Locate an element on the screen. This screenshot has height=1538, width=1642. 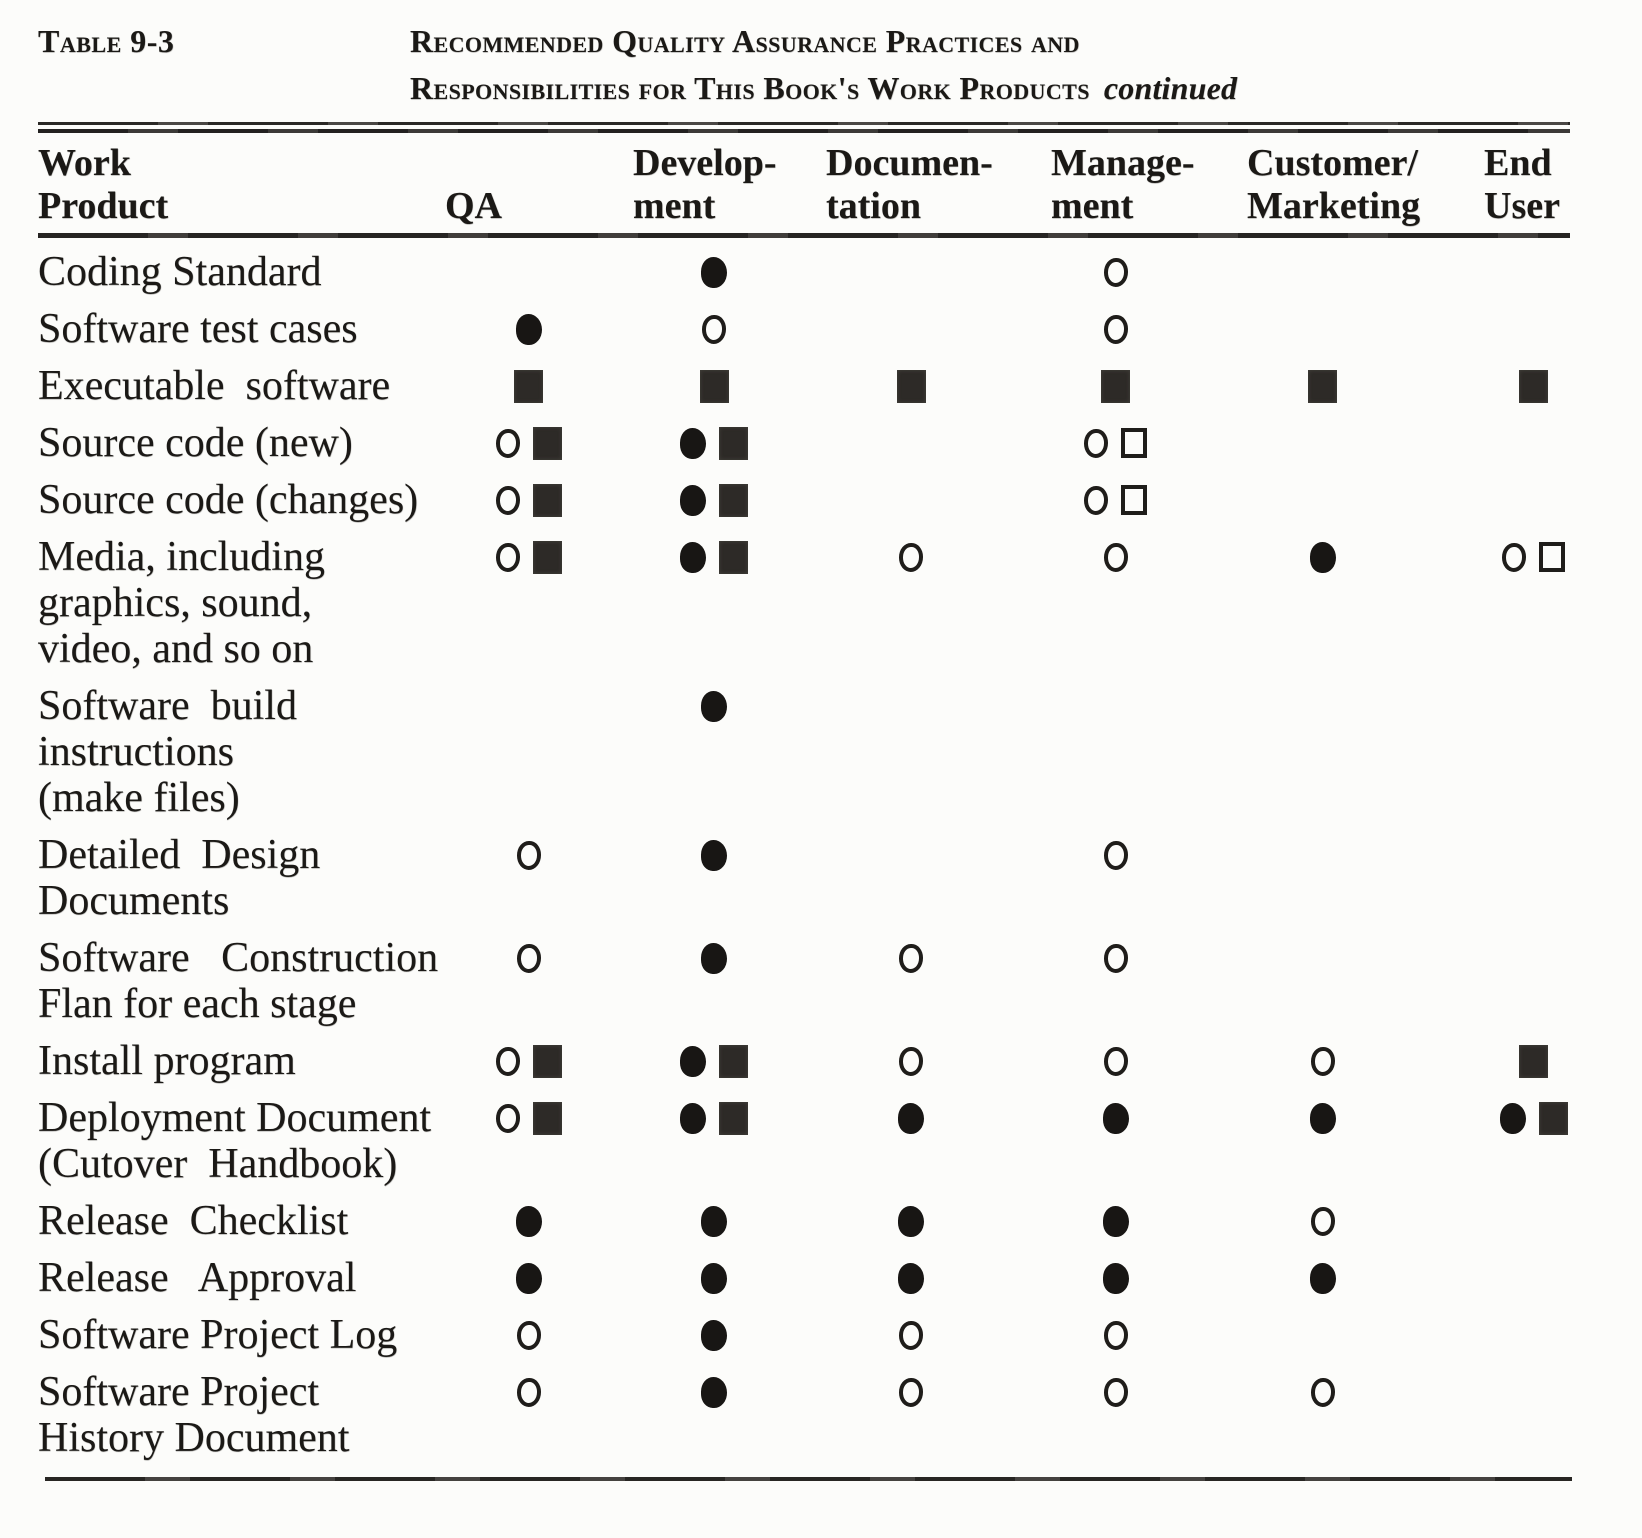
work-product-line: Detailed Design is located at coordinates (179, 855).